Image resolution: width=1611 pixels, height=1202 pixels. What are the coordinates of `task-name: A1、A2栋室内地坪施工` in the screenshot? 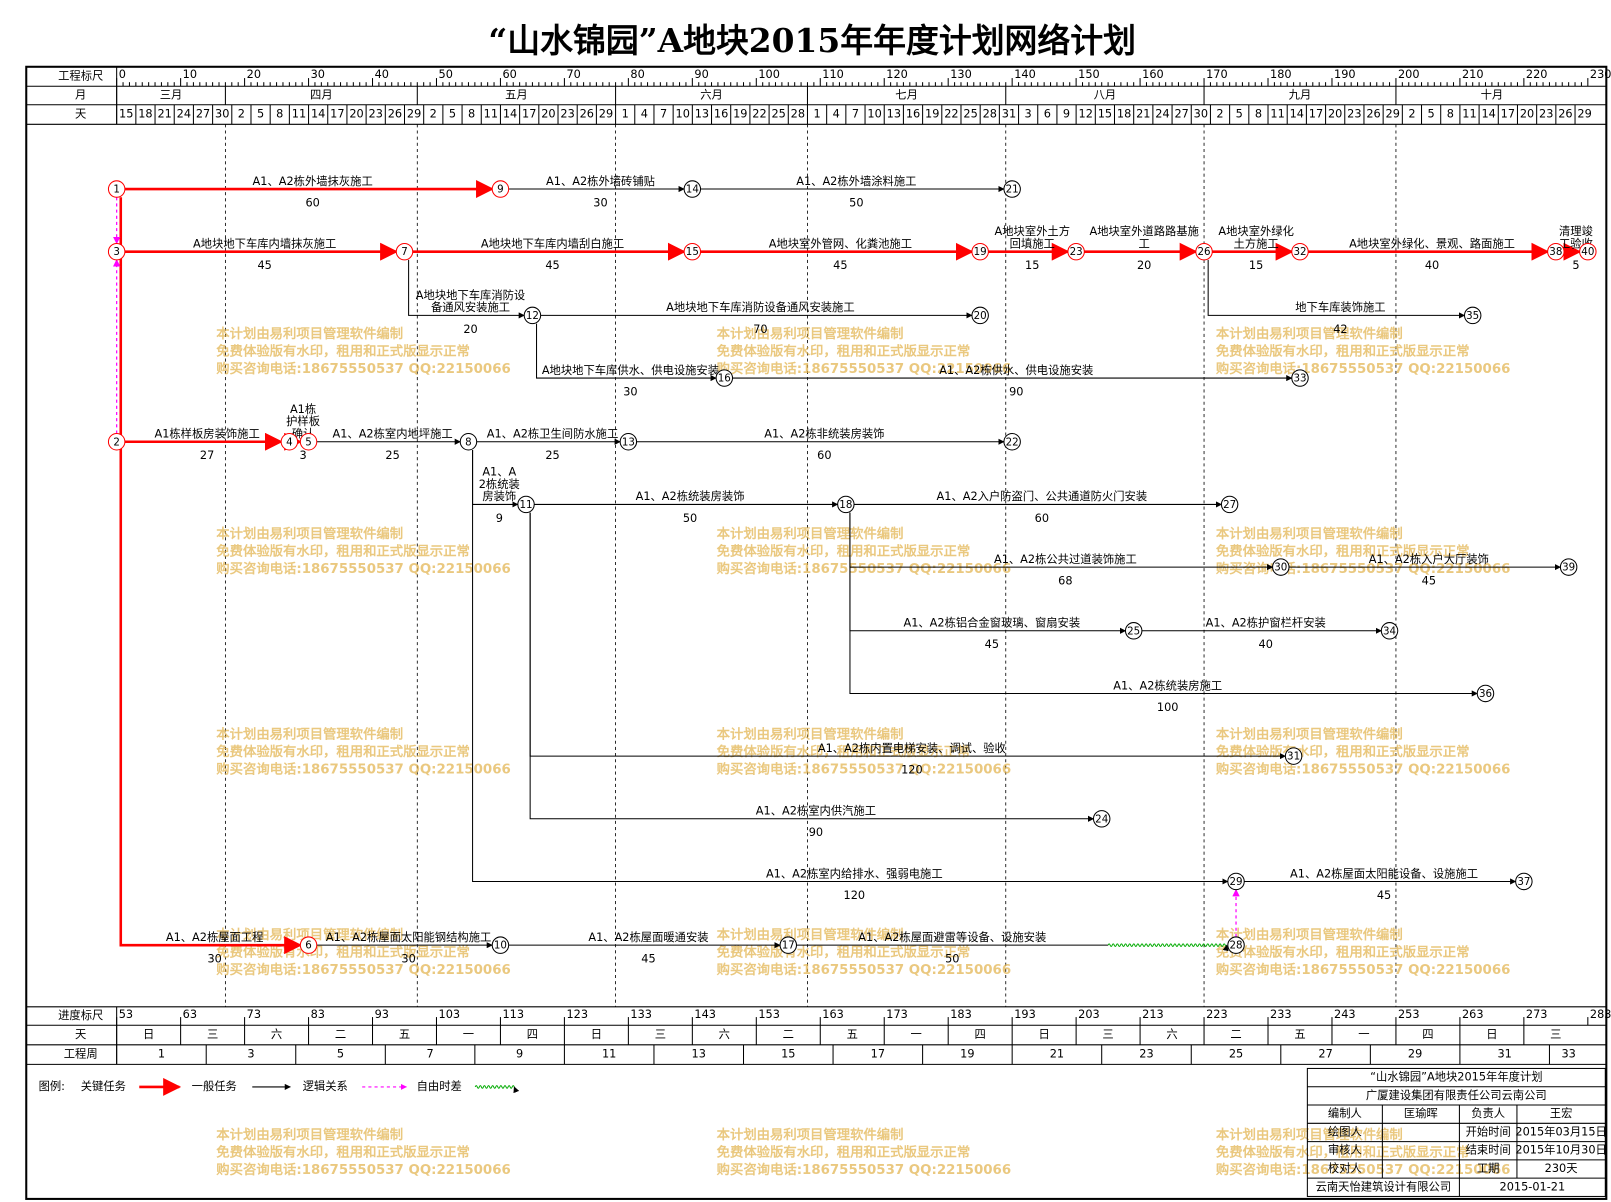 It's located at (393, 434).